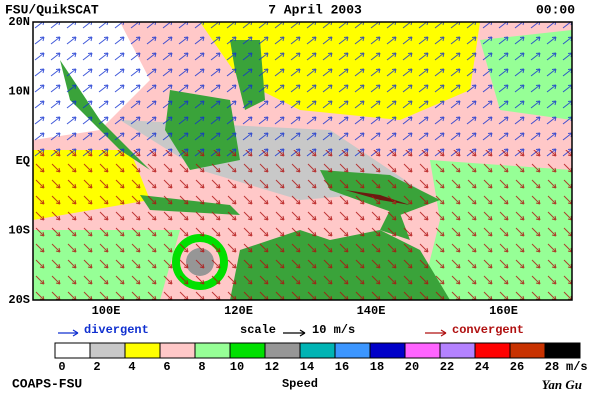 Image resolution: width=600 pixels, height=400 pixels. I want to click on lon-labels: 100E 120E 140E 160E, so click(305, 311).